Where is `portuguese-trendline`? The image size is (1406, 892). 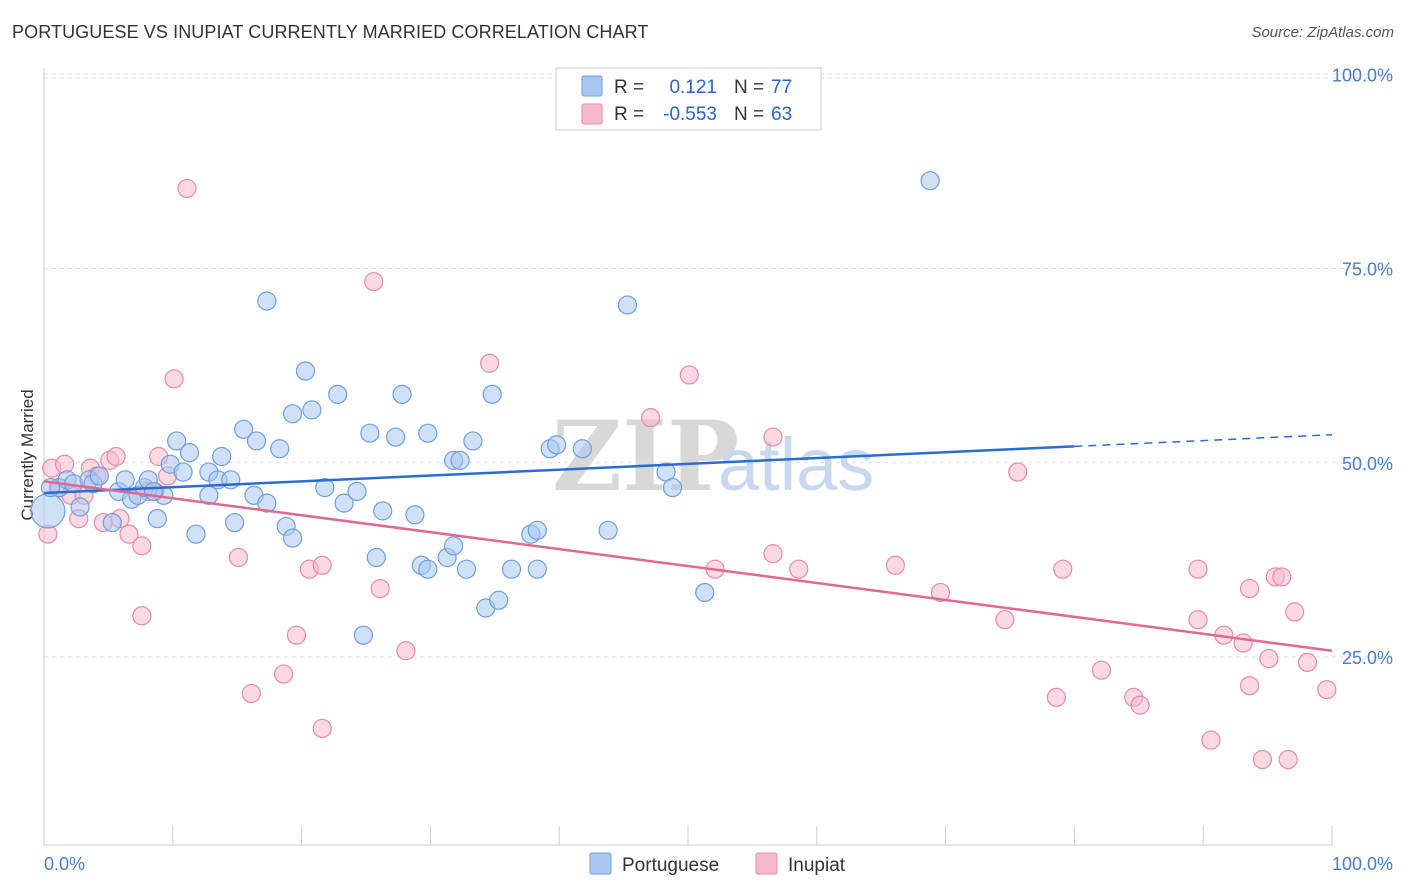
portuguese-trendline is located at coordinates (559, 470).